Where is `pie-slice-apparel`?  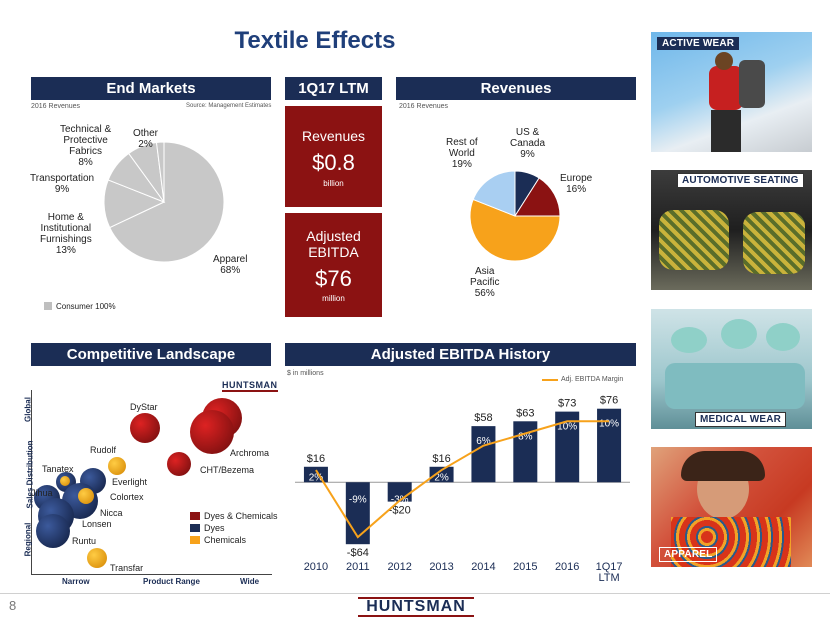
pie-slice-apparel is located at coordinates (167, 202).